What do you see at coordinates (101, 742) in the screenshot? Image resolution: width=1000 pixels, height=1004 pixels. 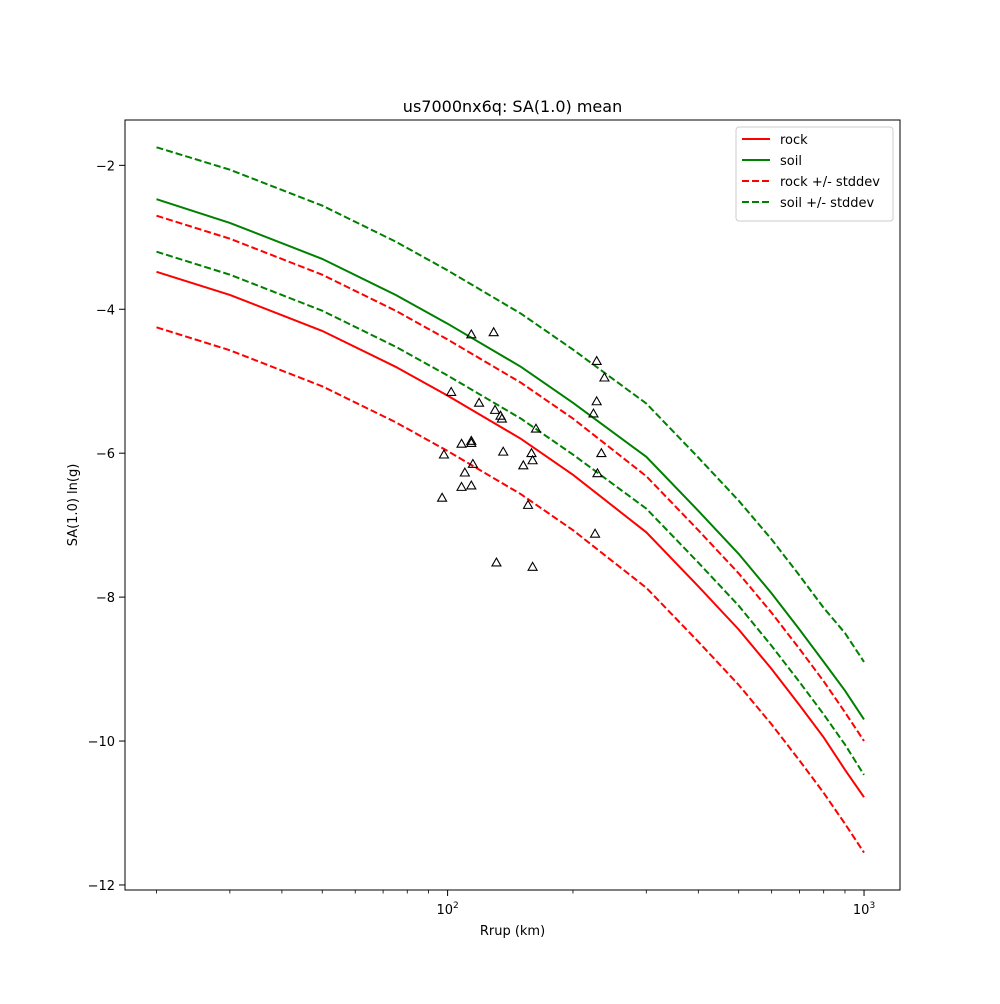 I see `y-tick-label: −10` at bounding box center [101, 742].